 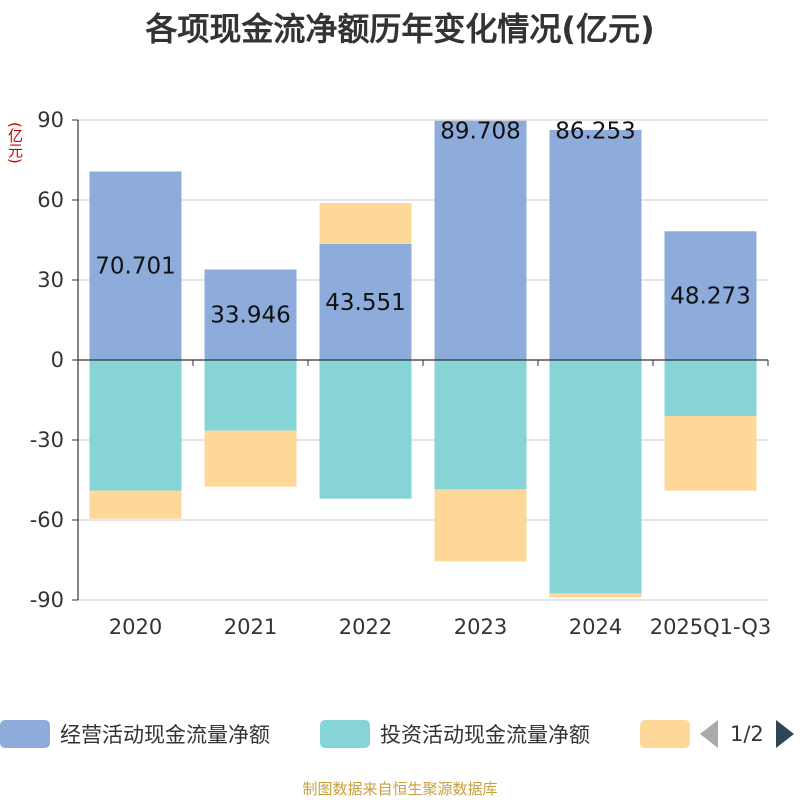 I want to click on y-axis-label: (亿元), so click(x=15, y=143).